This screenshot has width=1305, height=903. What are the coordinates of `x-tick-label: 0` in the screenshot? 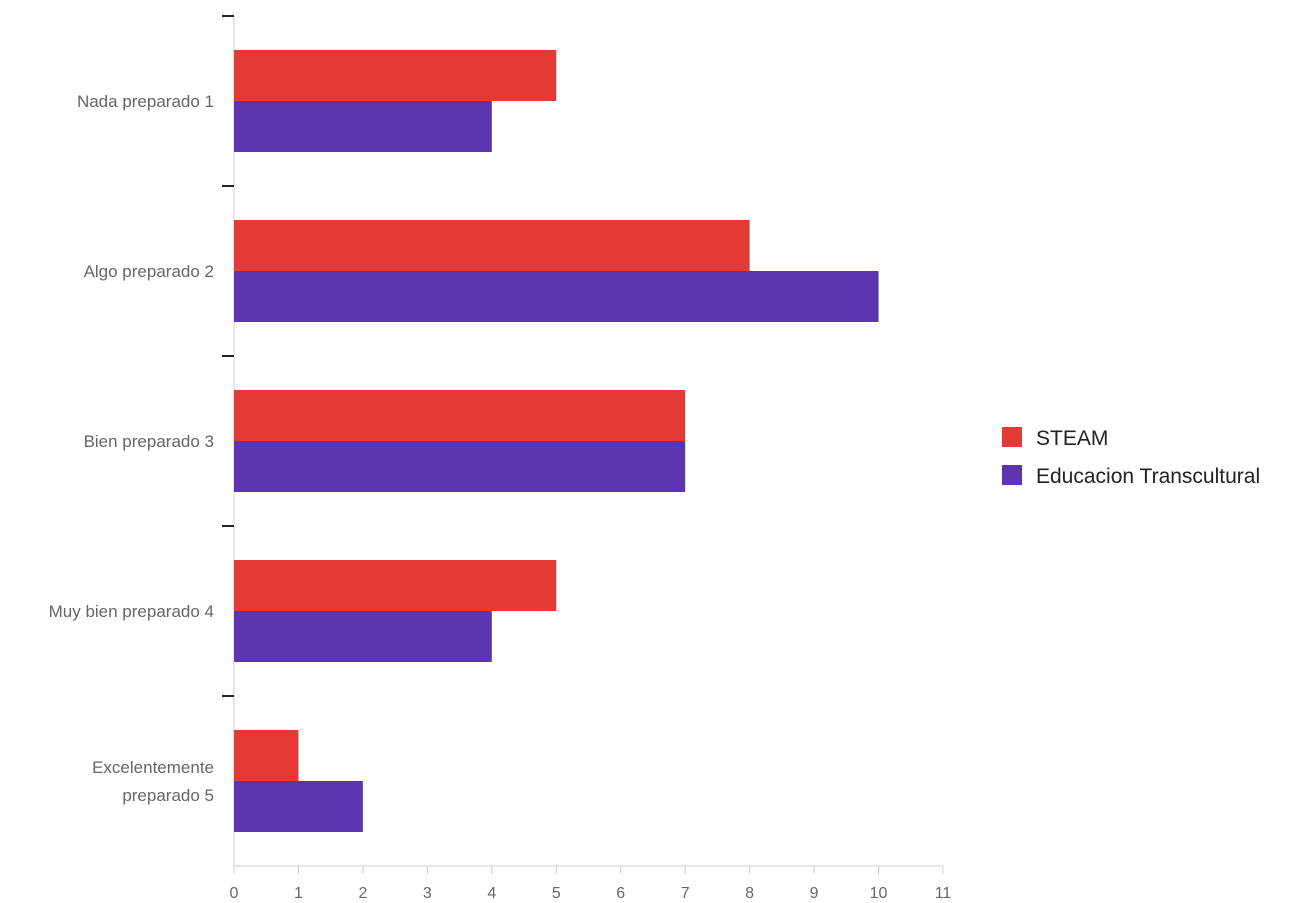 It's located at (234, 893).